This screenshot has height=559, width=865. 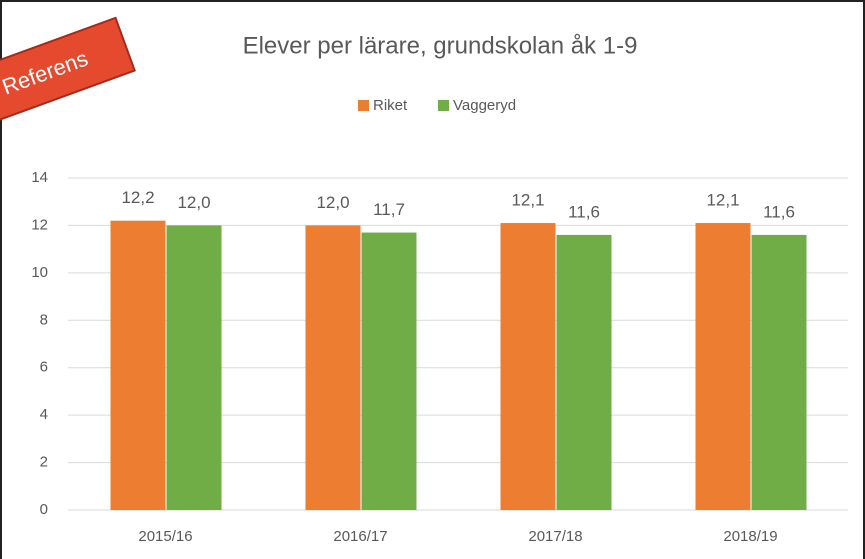 What do you see at coordinates (390, 105) in the screenshot?
I see `legend-label: Riket` at bounding box center [390, 105].